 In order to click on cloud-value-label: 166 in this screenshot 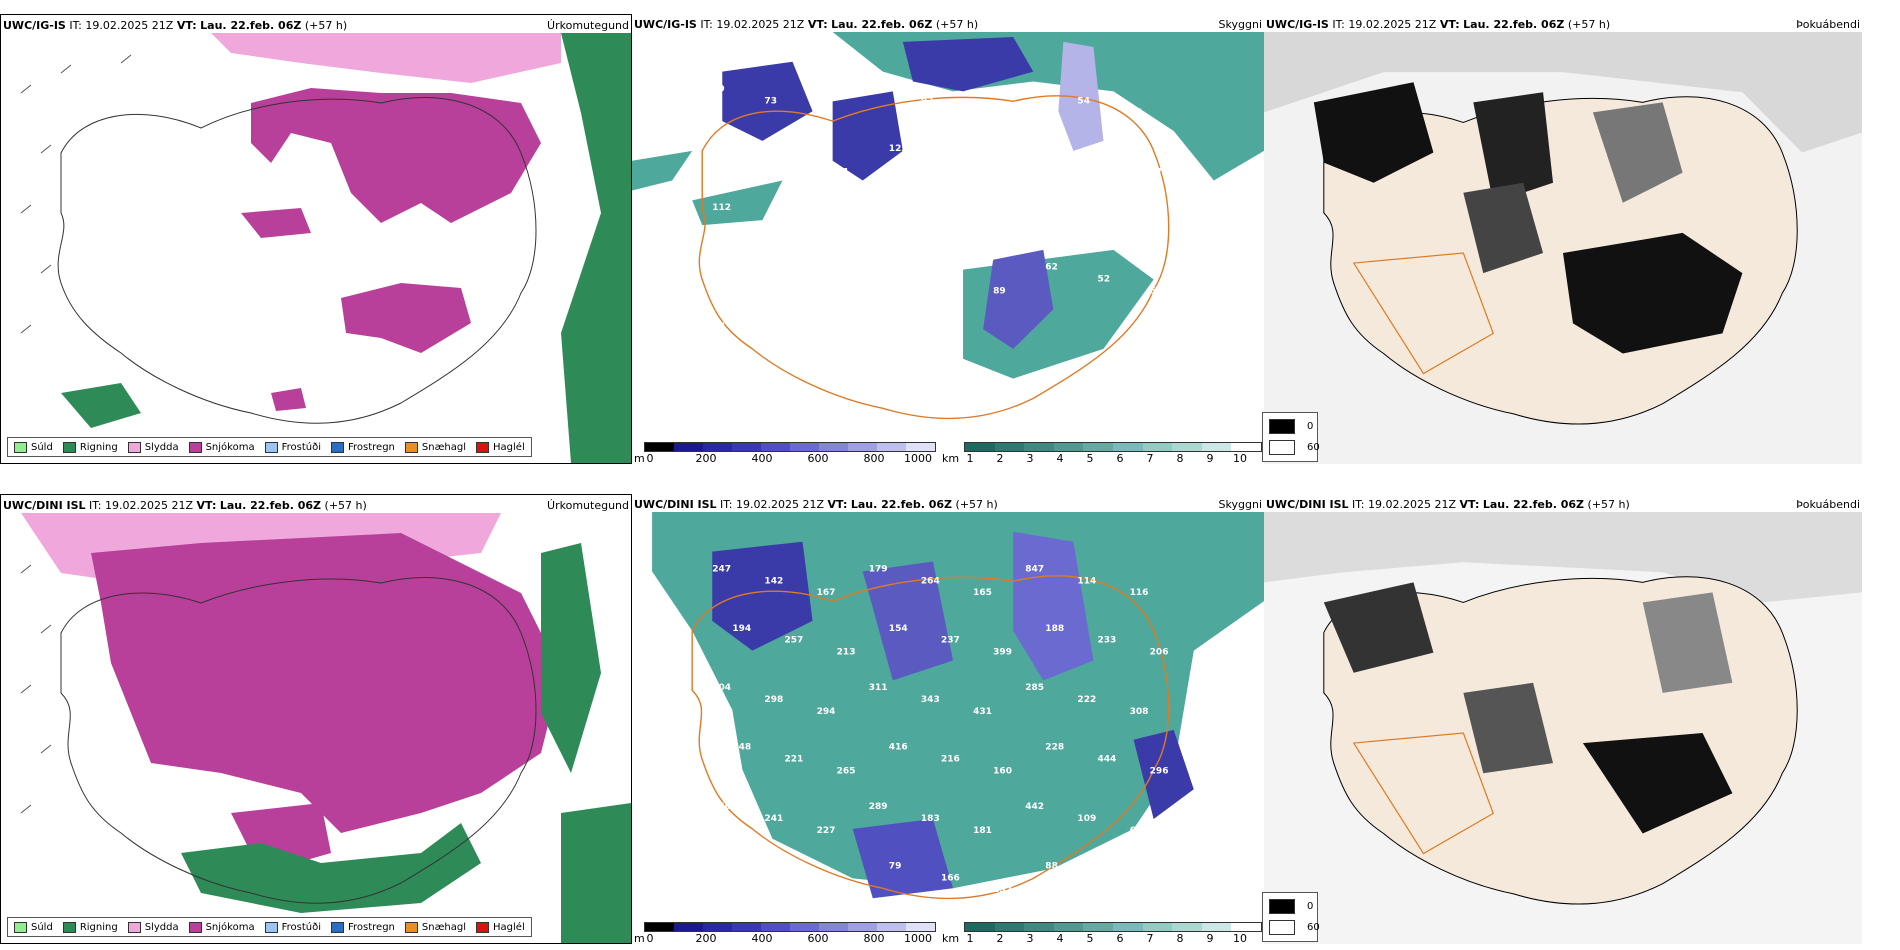, I will do `click(950, 878)`.